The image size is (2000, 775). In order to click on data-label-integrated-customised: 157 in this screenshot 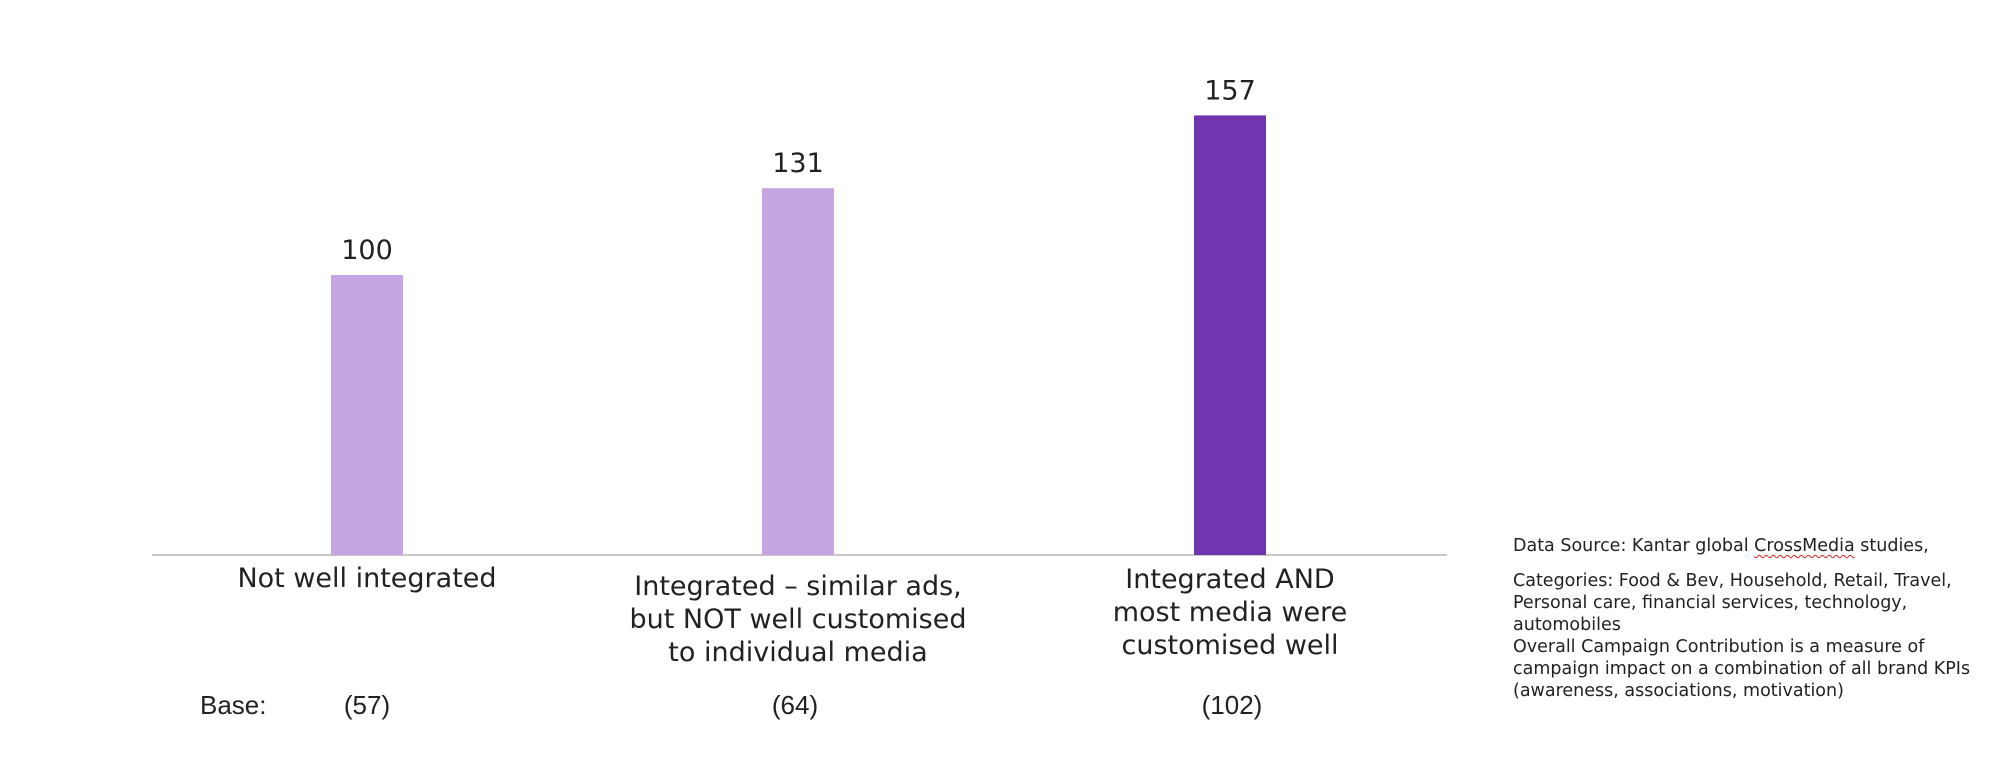, I will do `click(1230, 90)`.